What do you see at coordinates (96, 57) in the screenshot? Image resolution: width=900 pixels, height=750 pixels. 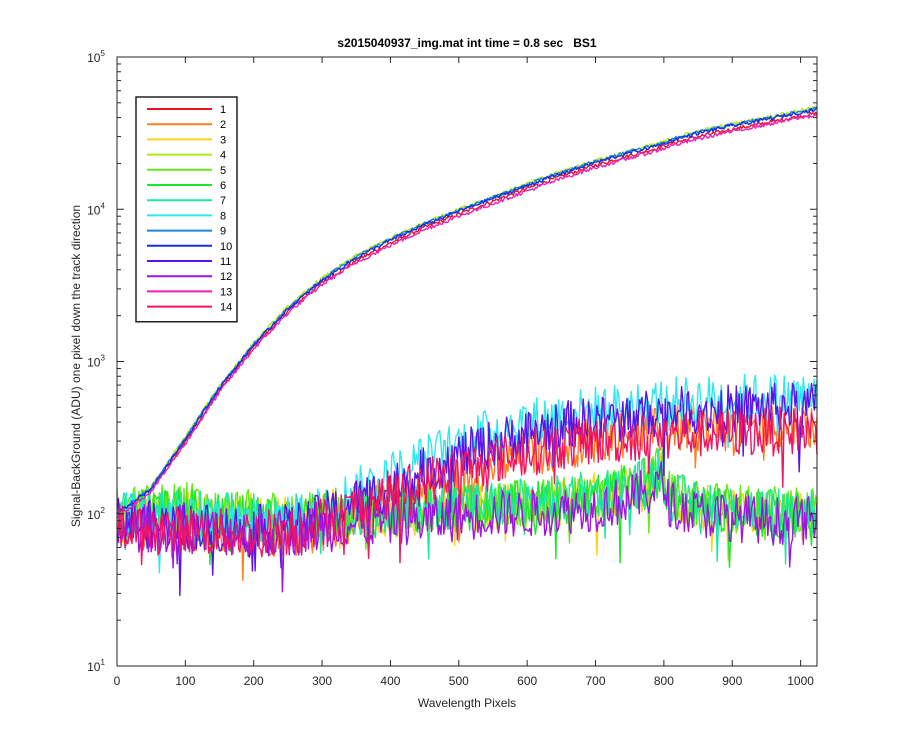 I see `y-tick-label: 10⁵` at bounding box center [96, 57].